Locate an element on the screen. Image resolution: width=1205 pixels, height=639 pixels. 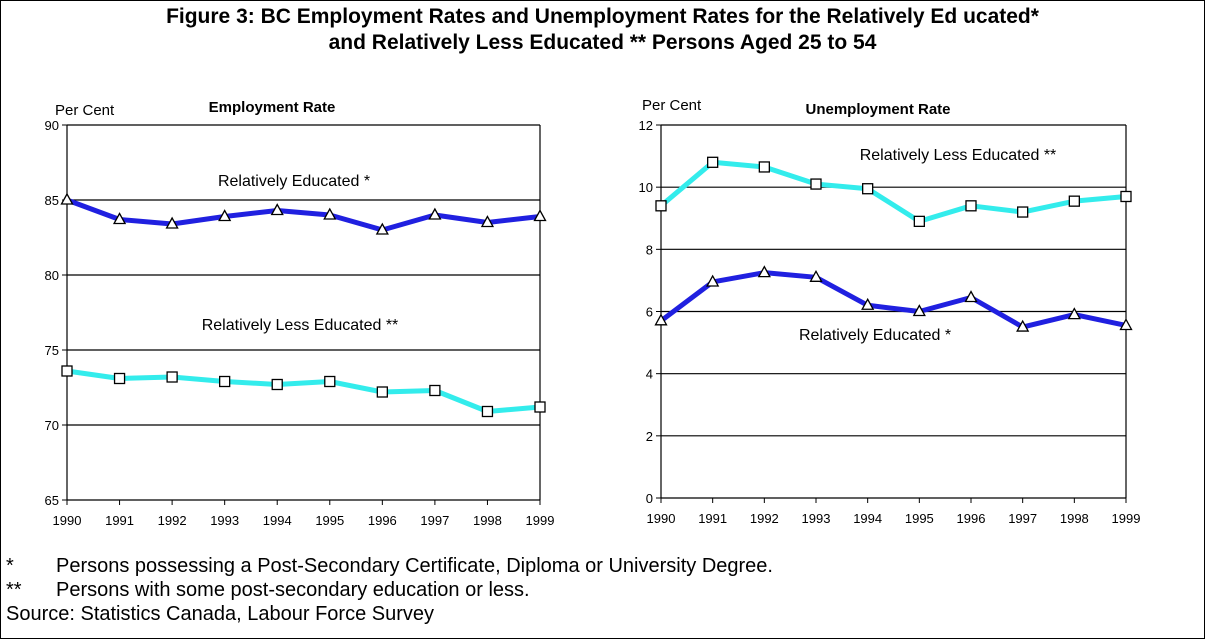
employment-ytick-label: 90 is located at coordinates (52, 125).